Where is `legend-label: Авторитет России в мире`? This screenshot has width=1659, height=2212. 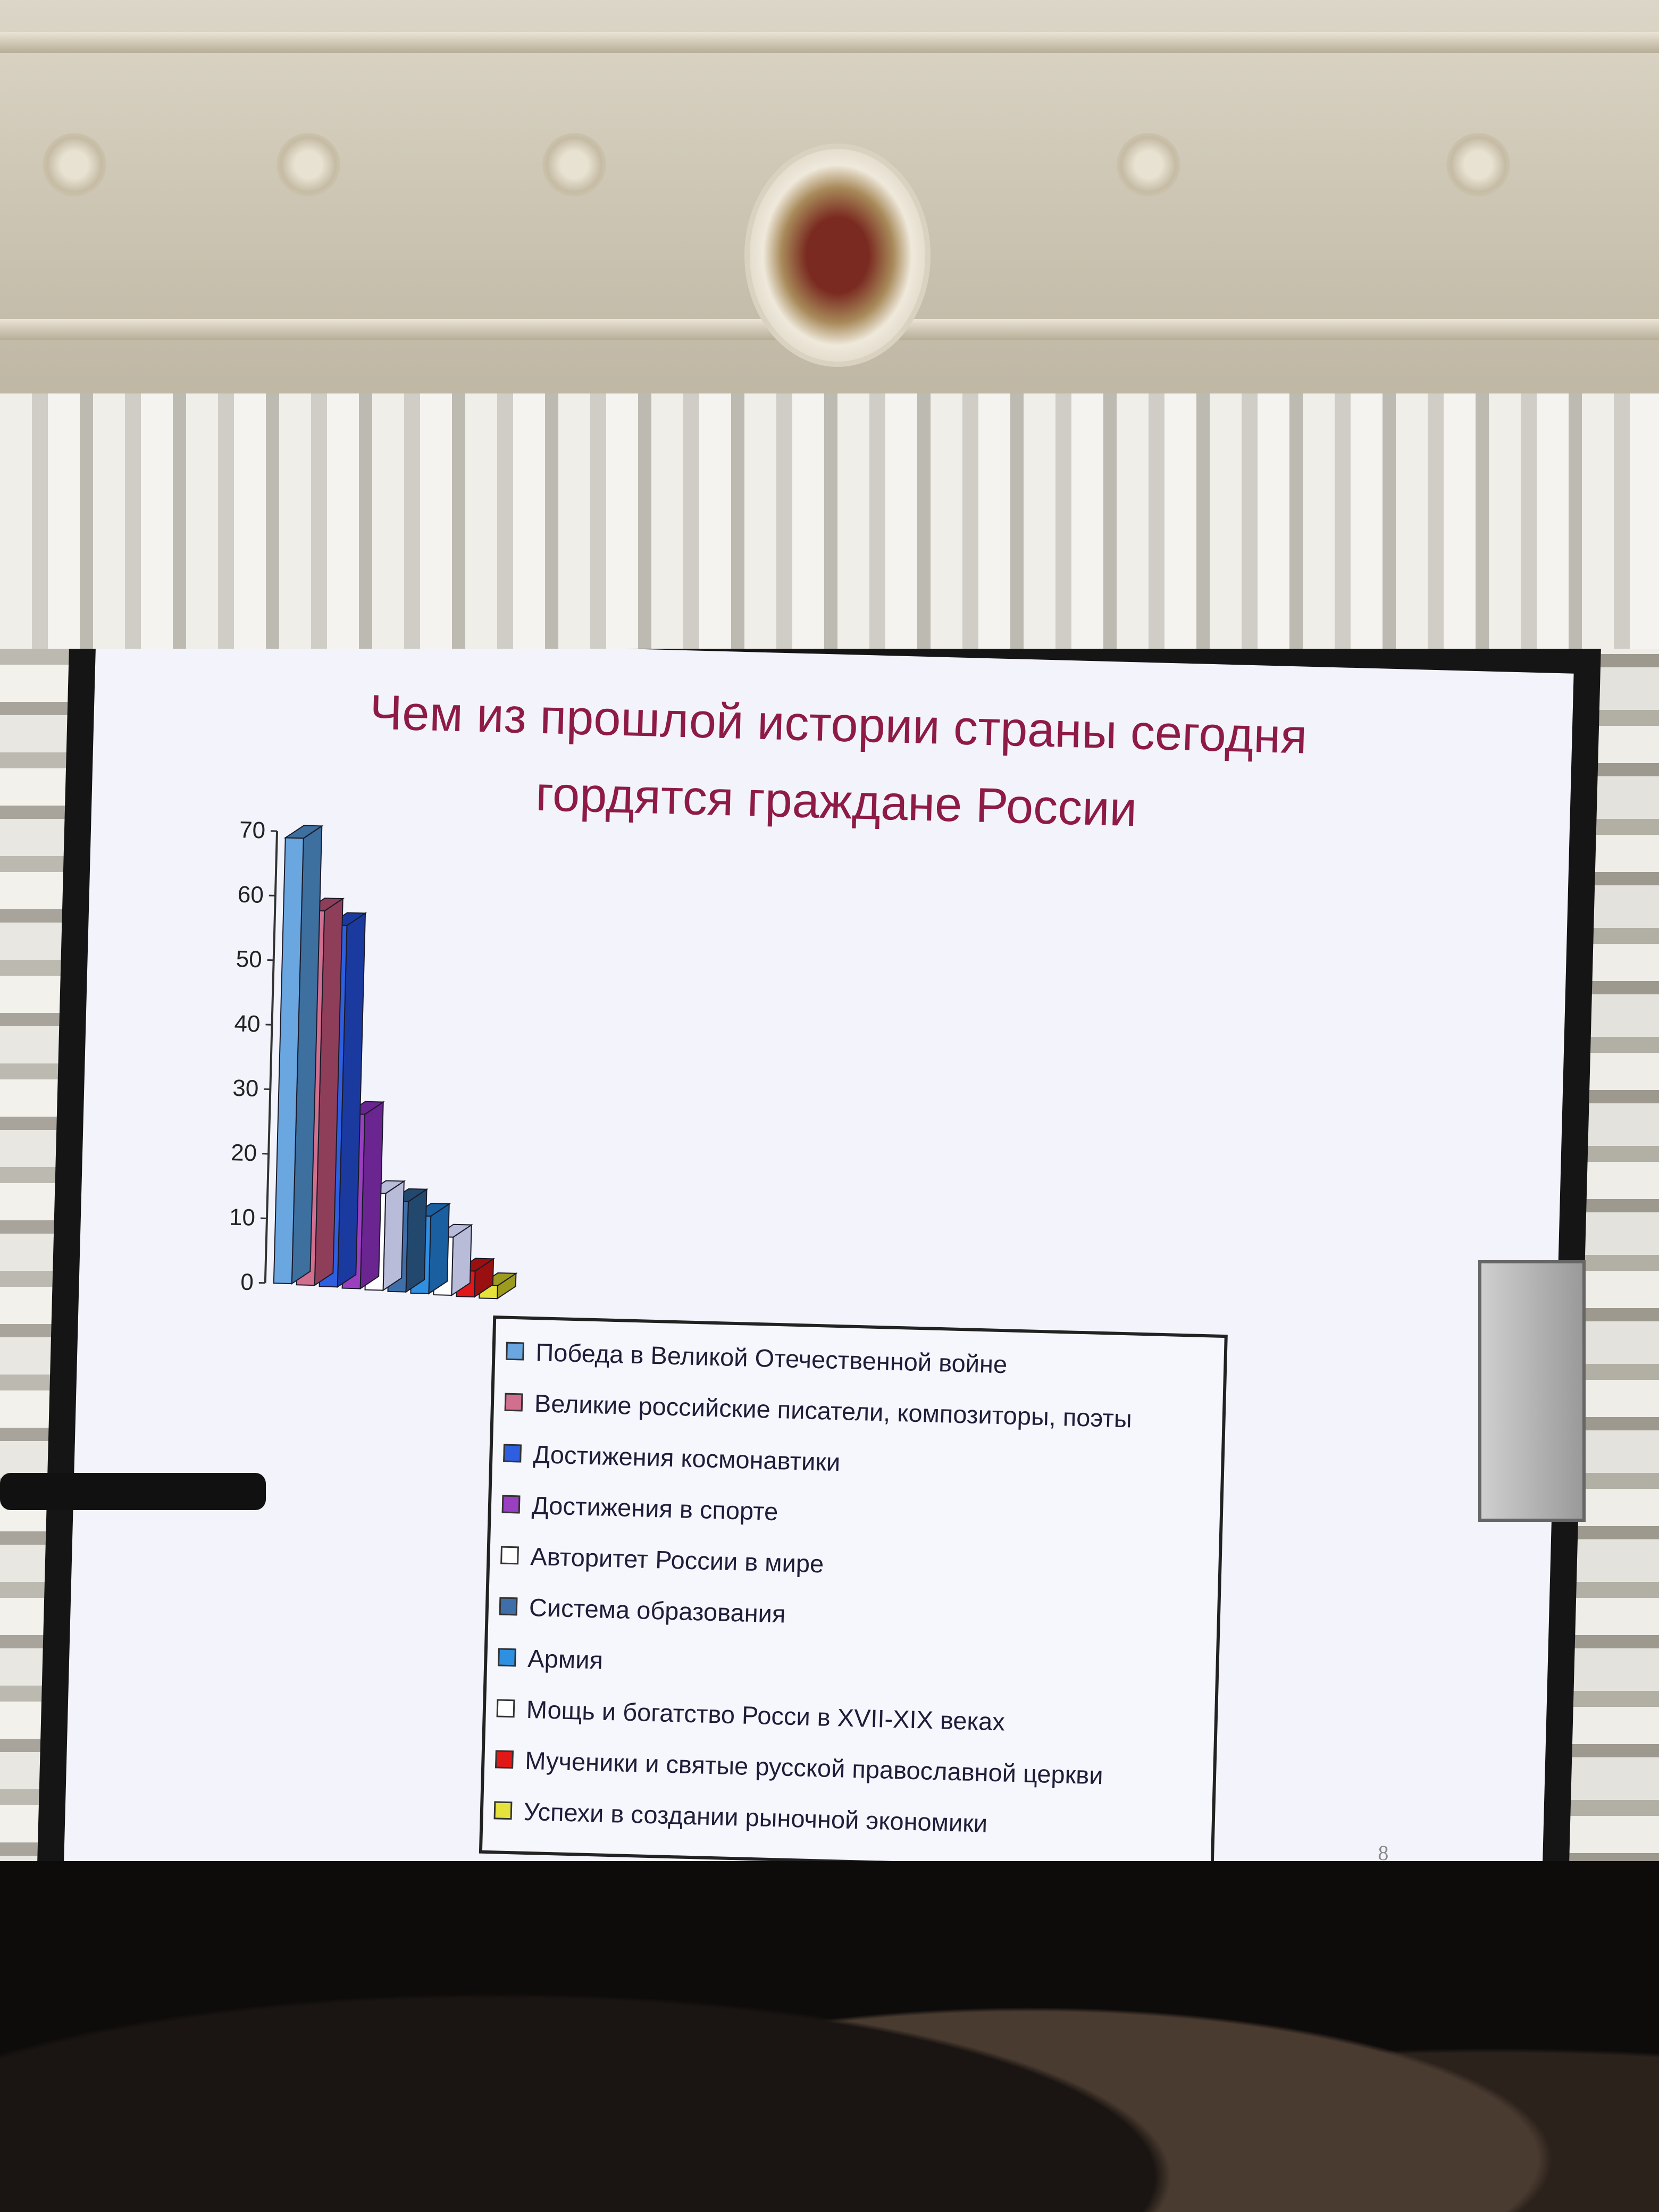
legend-label: Авторитет России в мире is located at coordinates (677, 1559).